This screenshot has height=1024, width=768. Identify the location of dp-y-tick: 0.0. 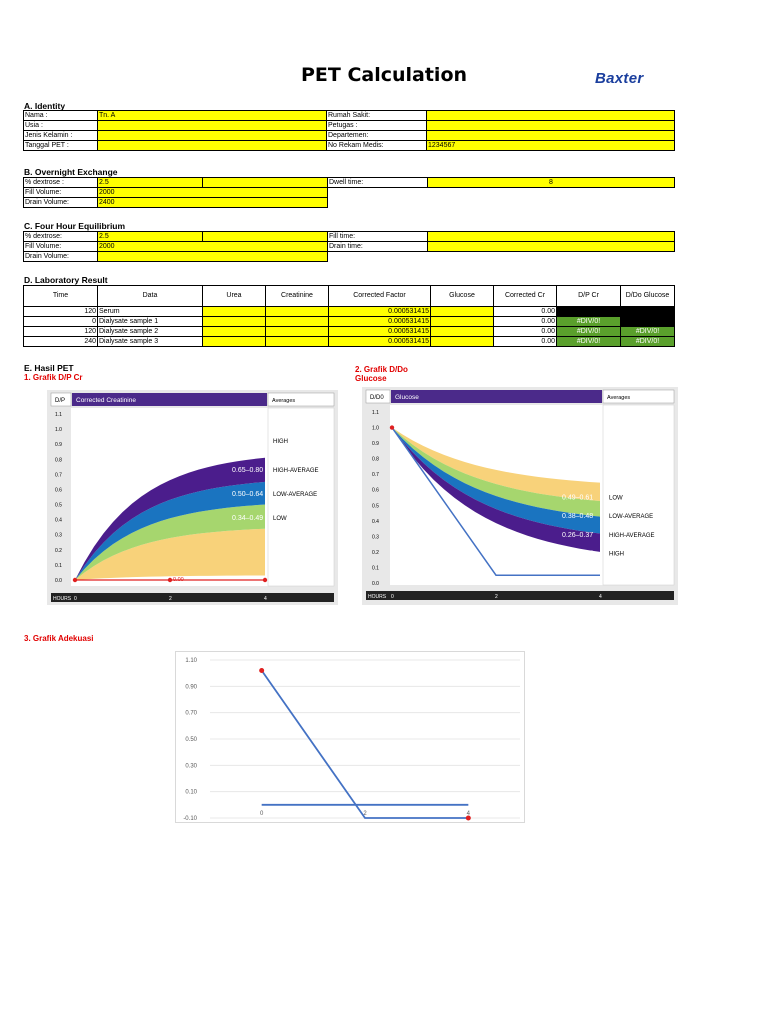
(58, 581).